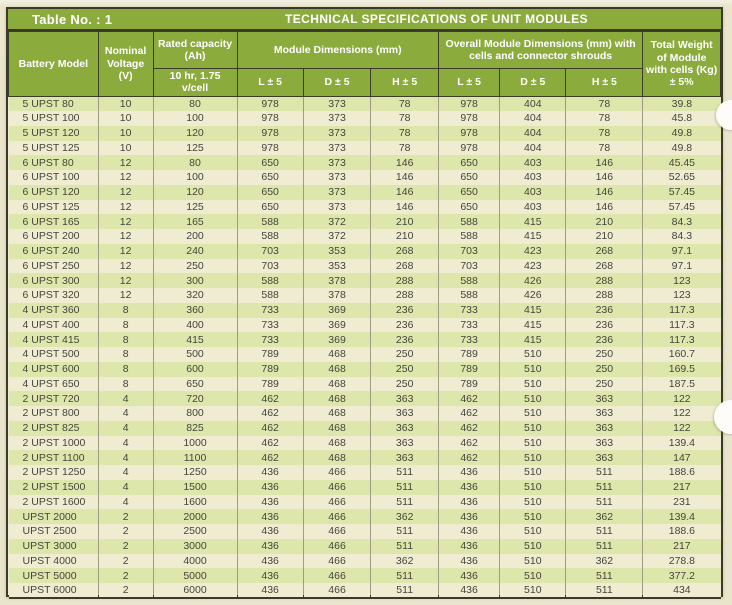  Describe the element at coordinates (195, 280) in the screenshot. I see `value-cell: 300` at that location.